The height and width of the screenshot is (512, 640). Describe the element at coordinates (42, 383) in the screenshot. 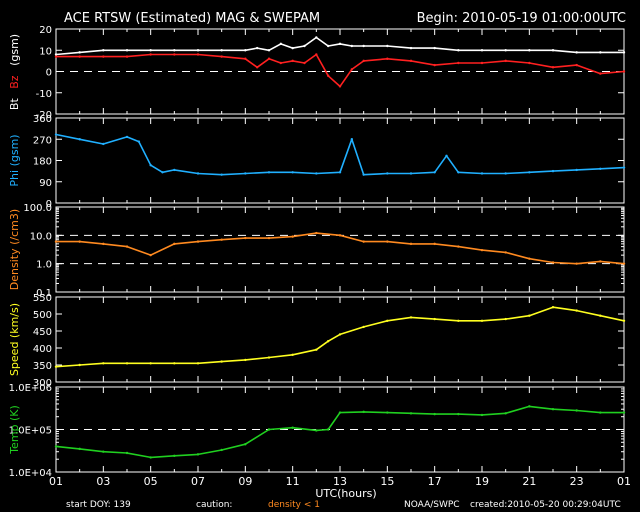

I see `y-tick-label: 300` at that location.